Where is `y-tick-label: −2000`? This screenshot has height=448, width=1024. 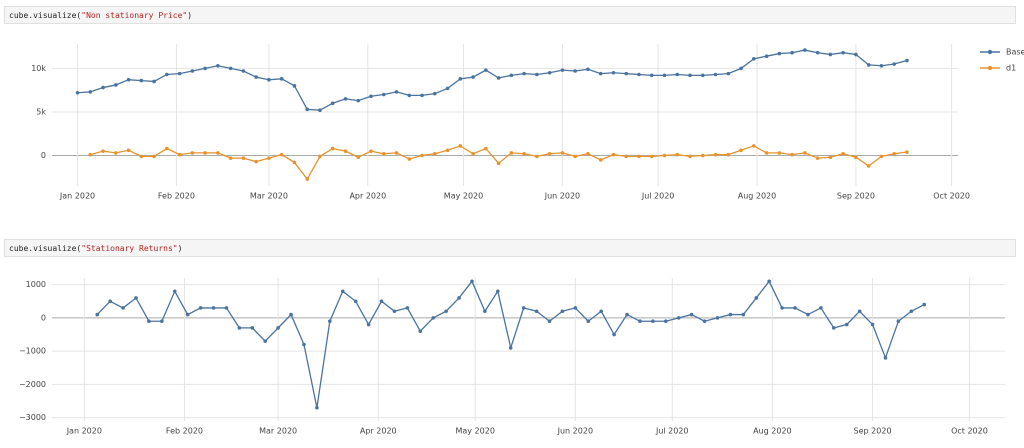
y-tick-label: −2000 is located at coordinates (32, 384).